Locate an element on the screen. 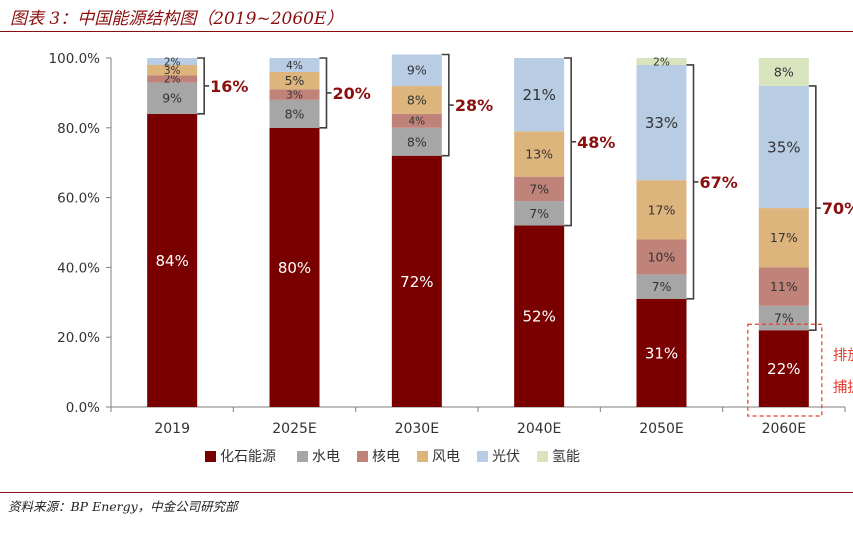  data-label: 33% is located at coordinates (661, 123).